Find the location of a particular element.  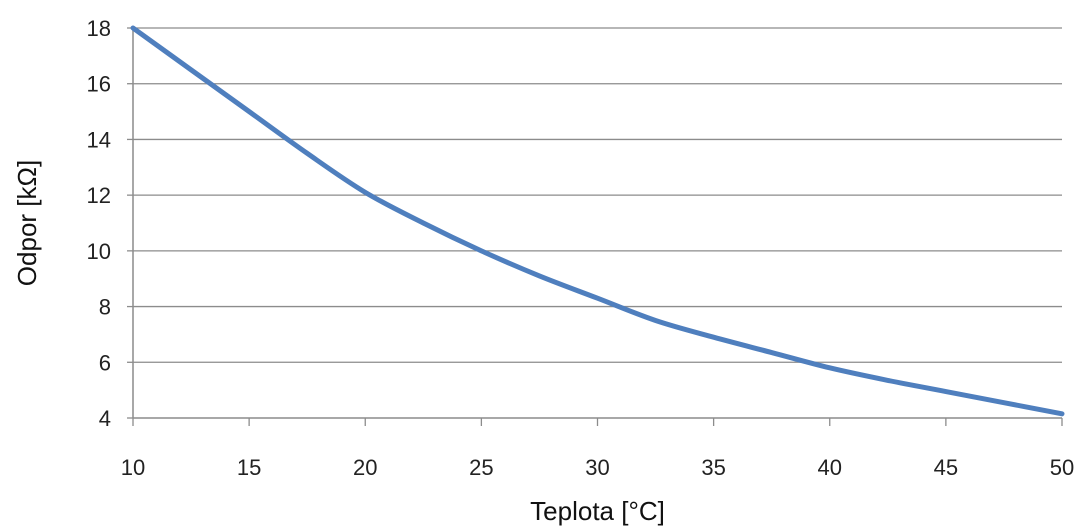

x-ticks: 10 15 20 25 30 35 40 45 50 is located at coordinates (597, 449).